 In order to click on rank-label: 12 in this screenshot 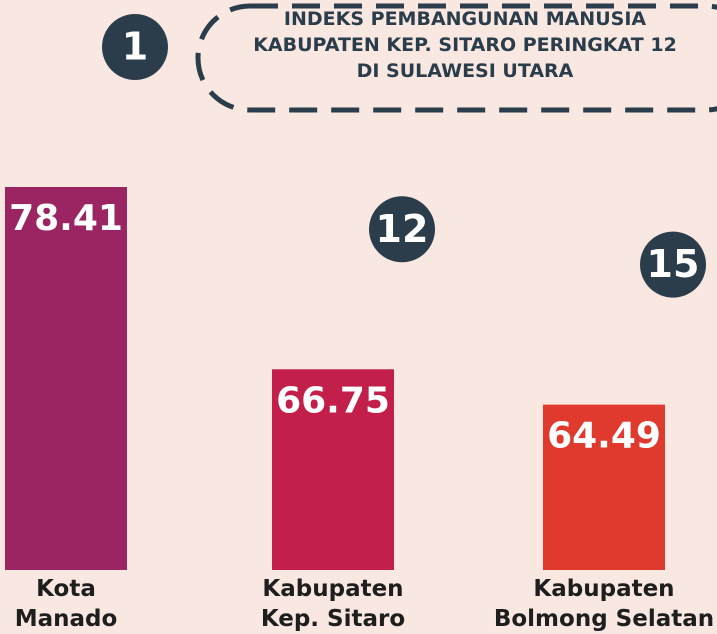, I will do `click(402, 229)`.